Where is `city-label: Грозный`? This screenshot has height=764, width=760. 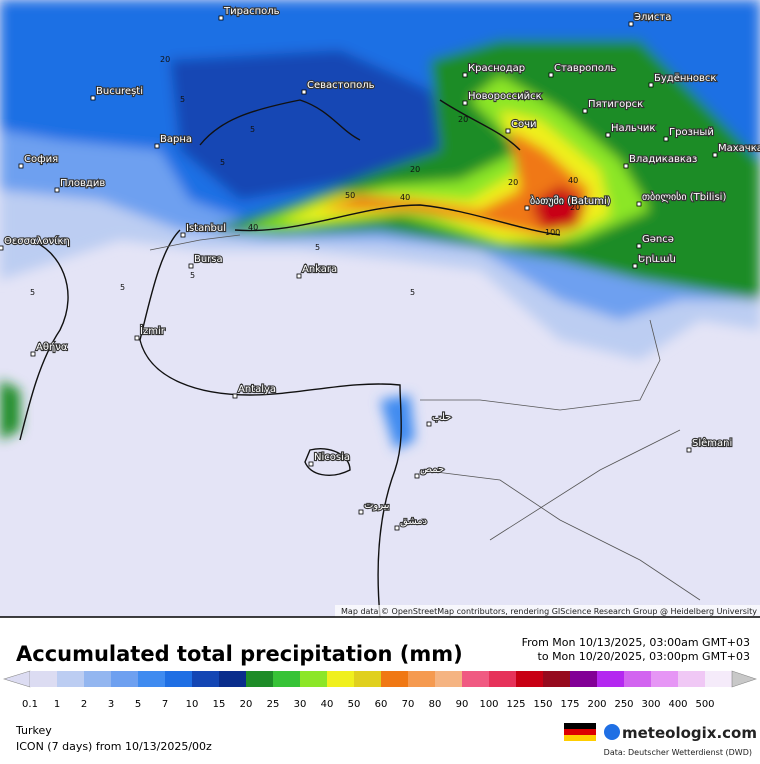 city-label: Грозный is located at coordinates (691, 132).